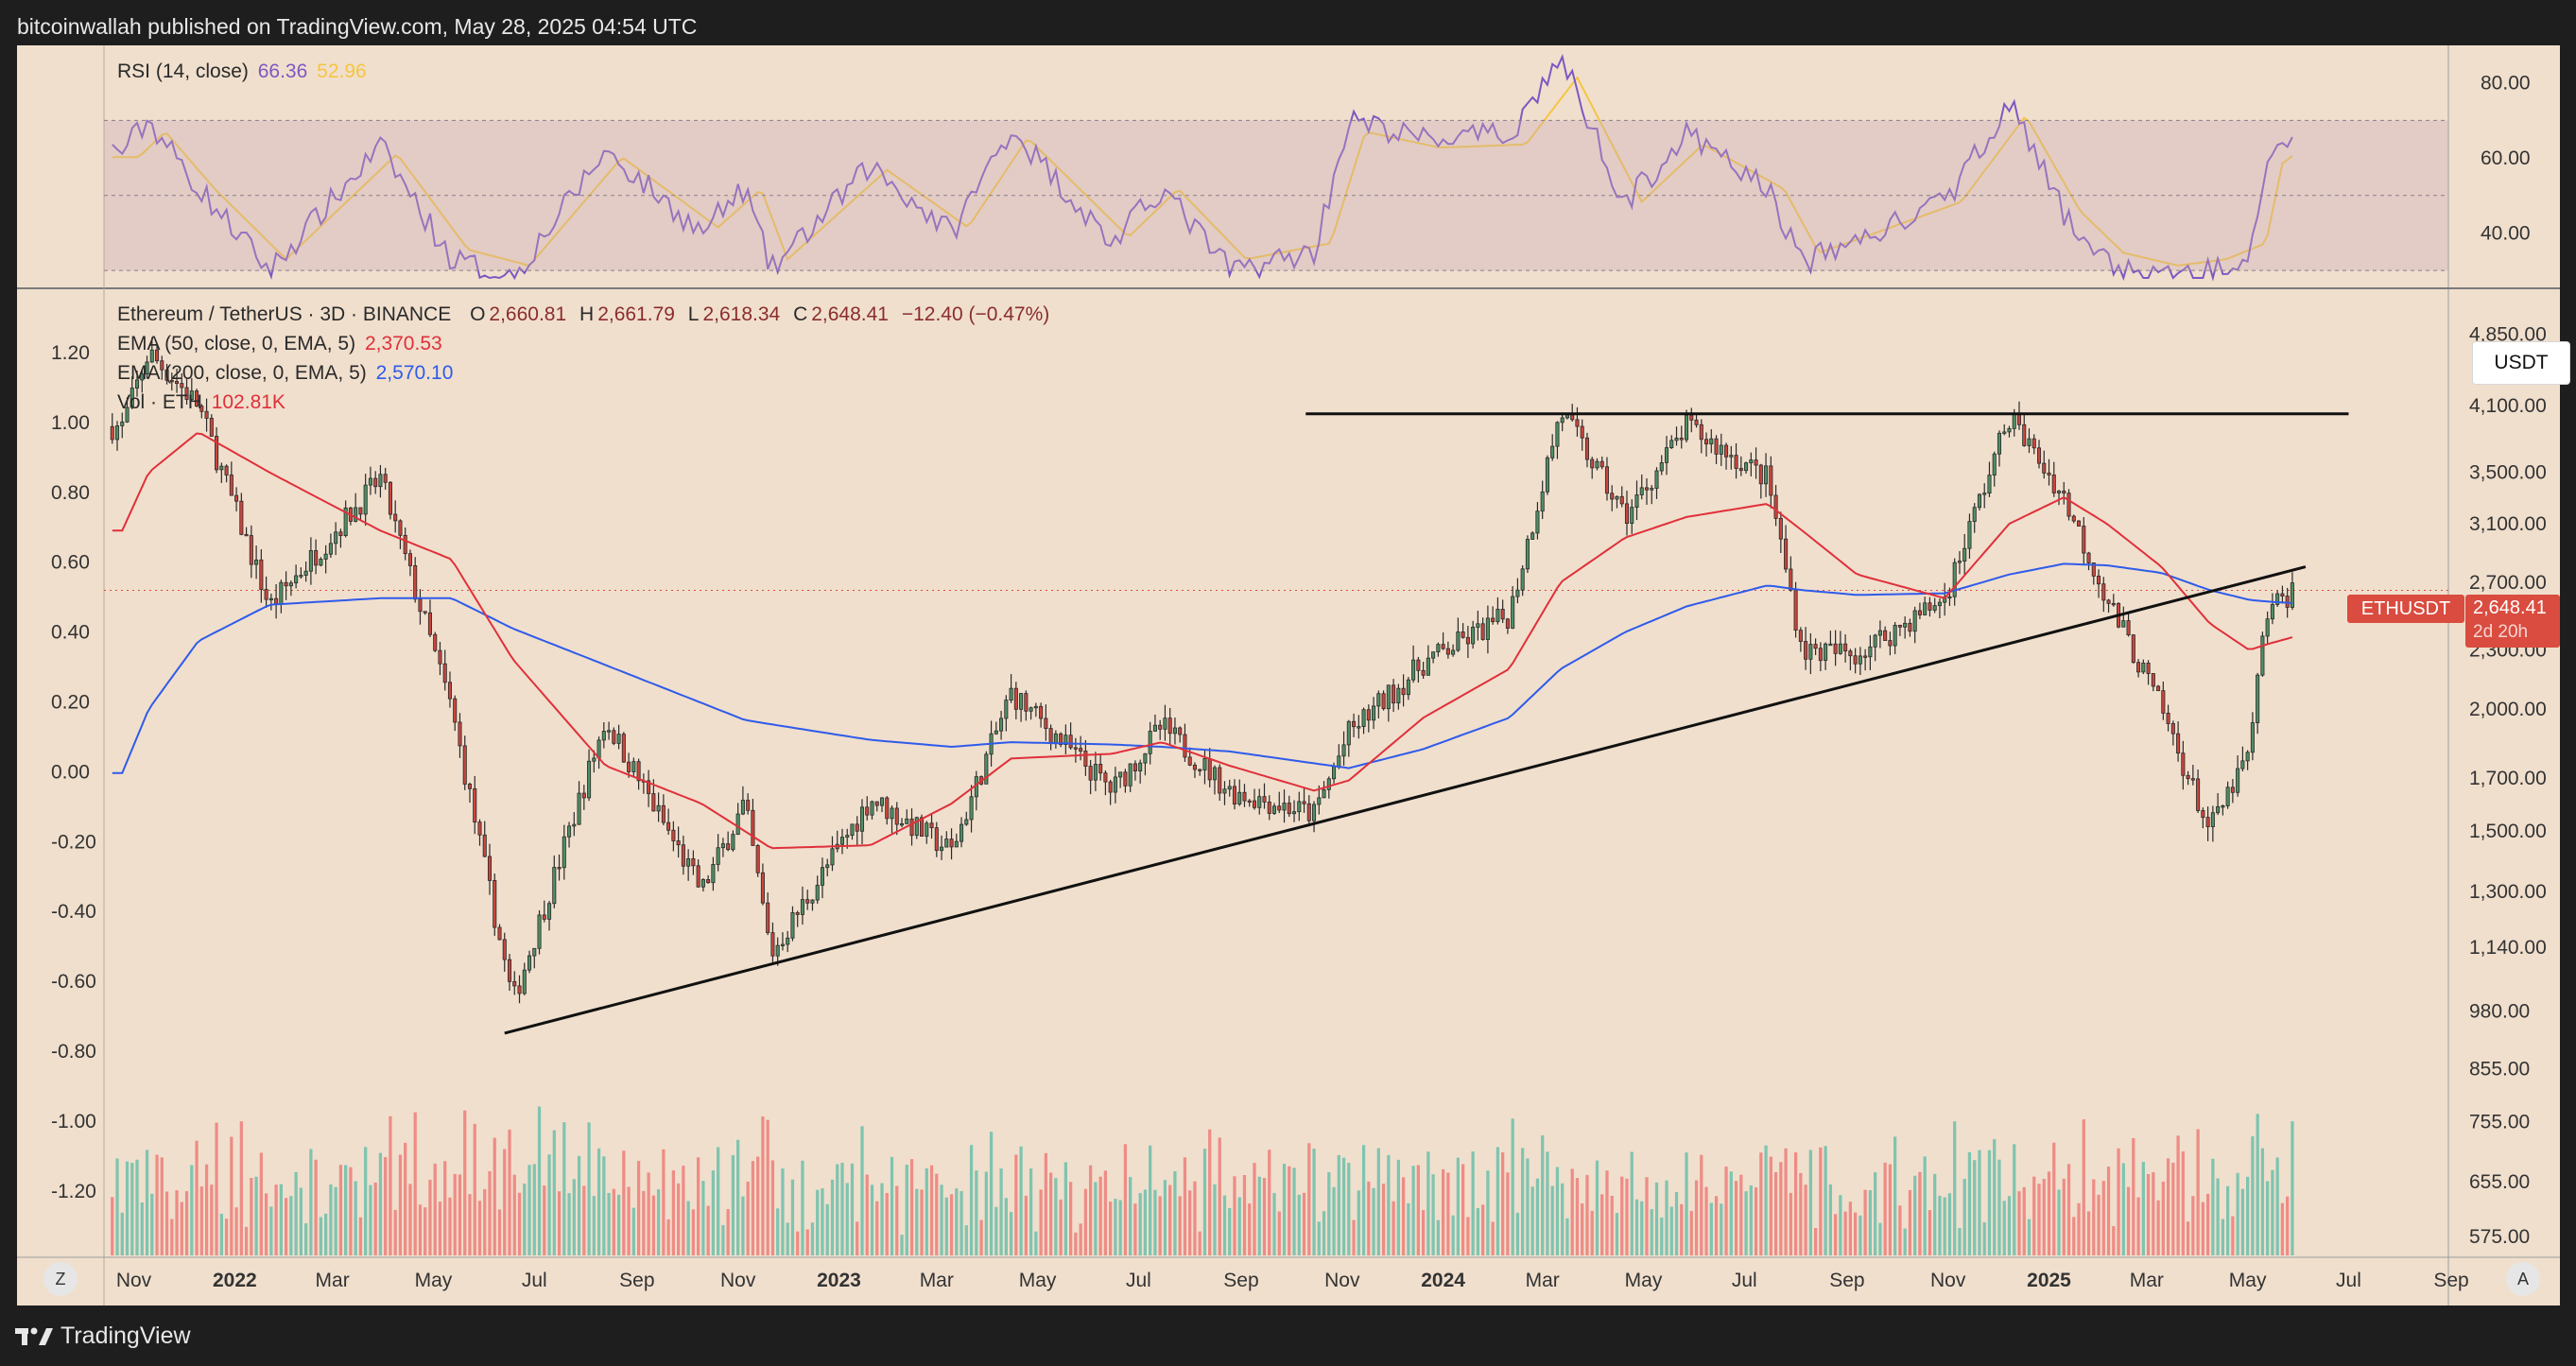 Image resolution: width=2576 pixels, height=1366 pixels. I want to click on zoom-button: Z, so click(60, 1279).